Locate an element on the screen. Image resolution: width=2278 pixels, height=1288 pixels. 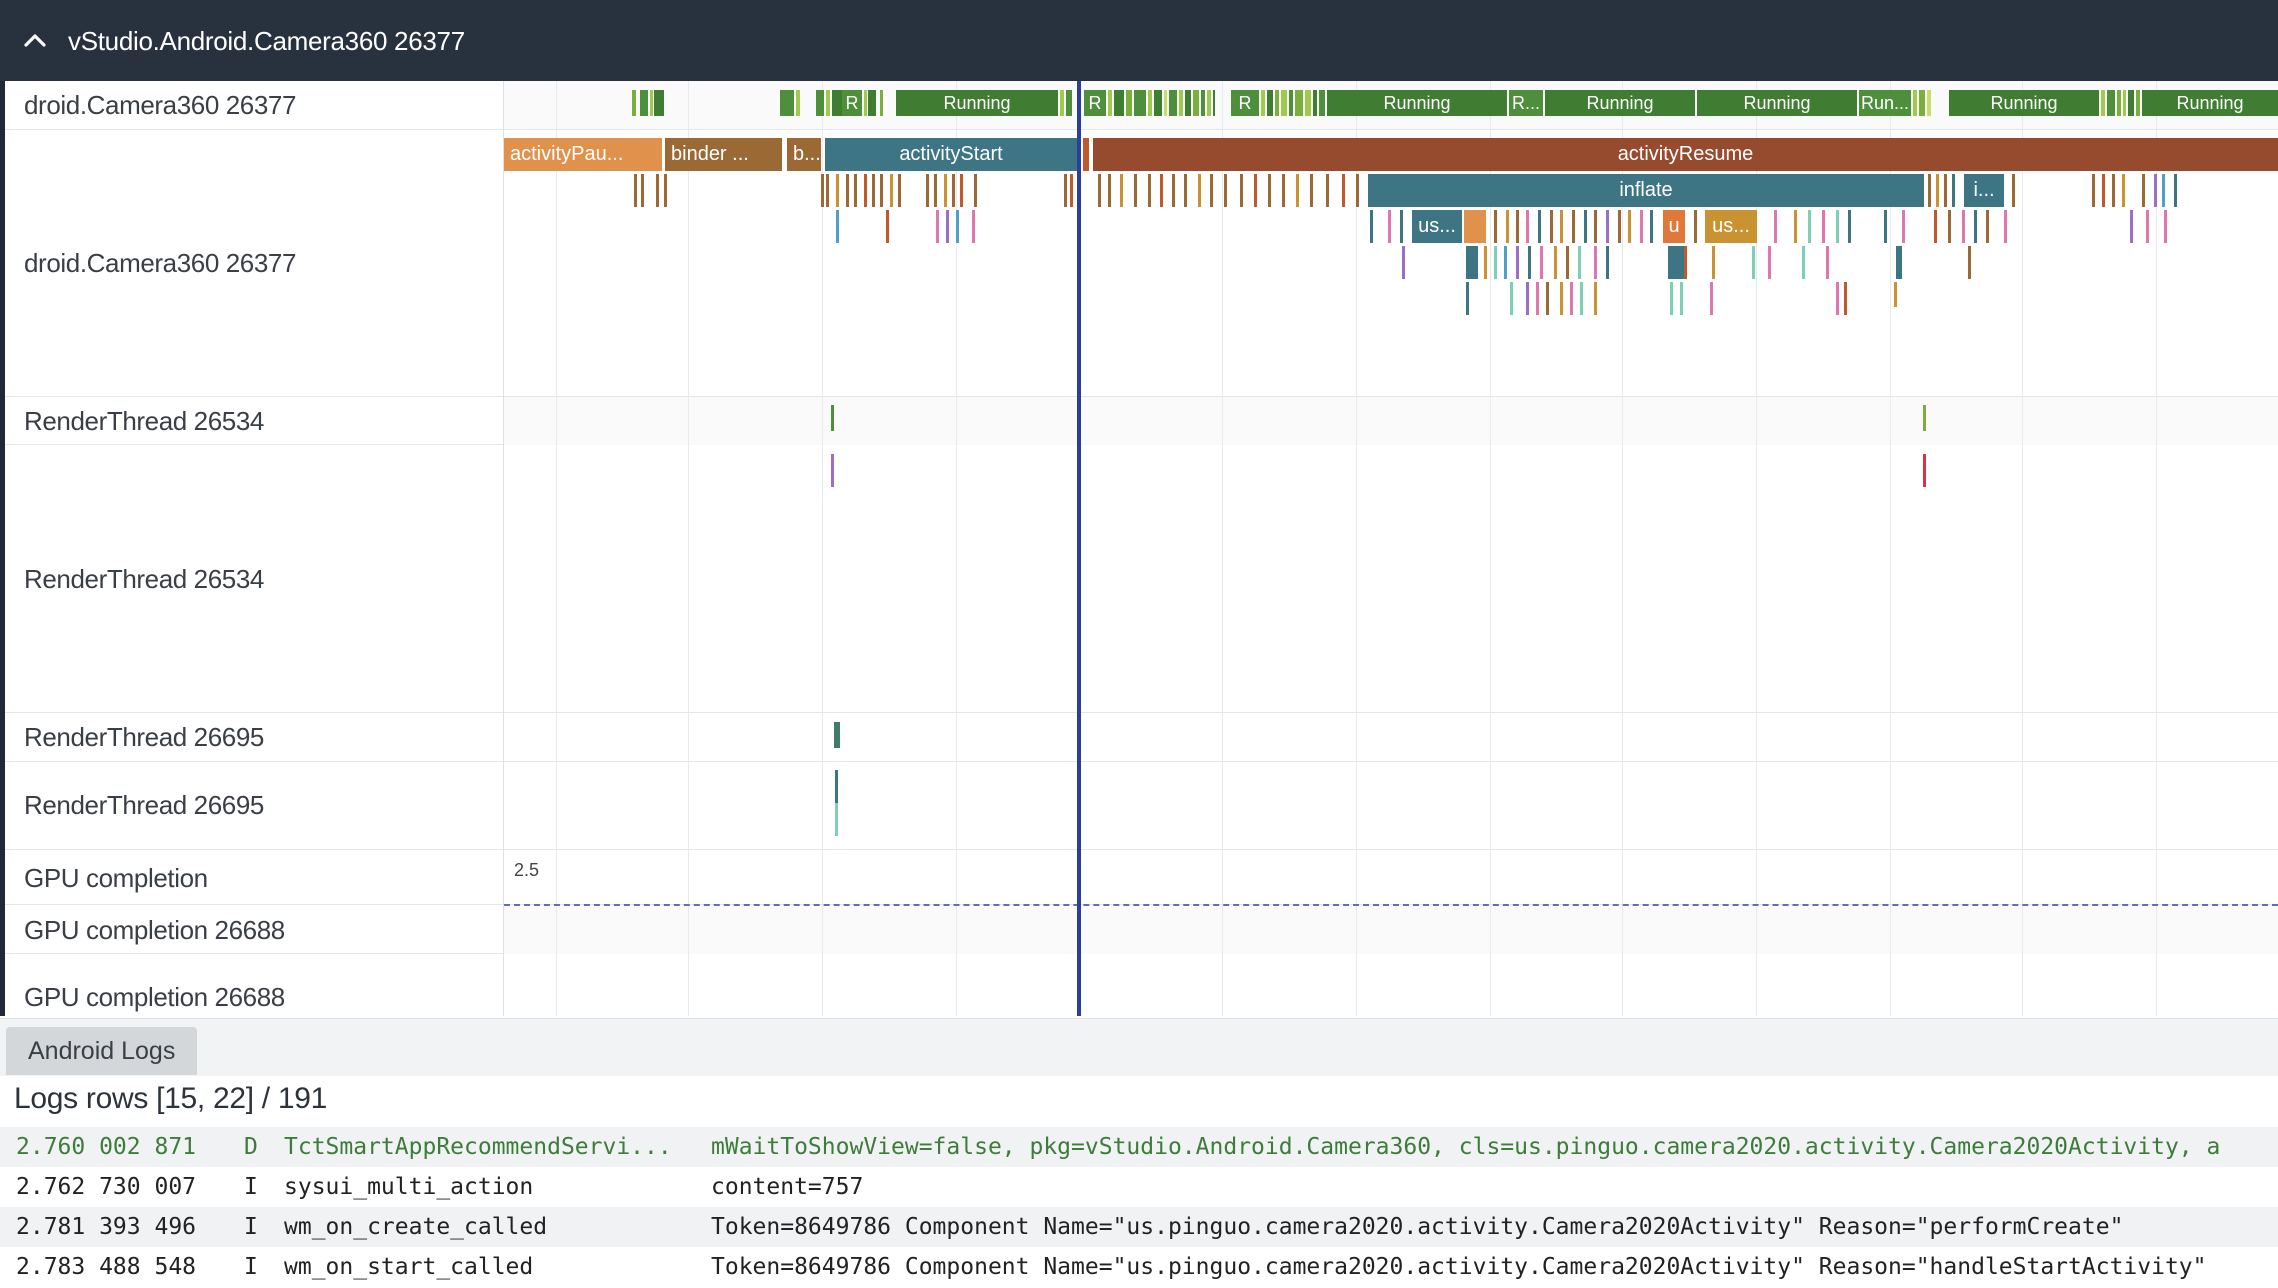
track-label-gpu-completion: GPU completion is located at coordinates (116, 878).